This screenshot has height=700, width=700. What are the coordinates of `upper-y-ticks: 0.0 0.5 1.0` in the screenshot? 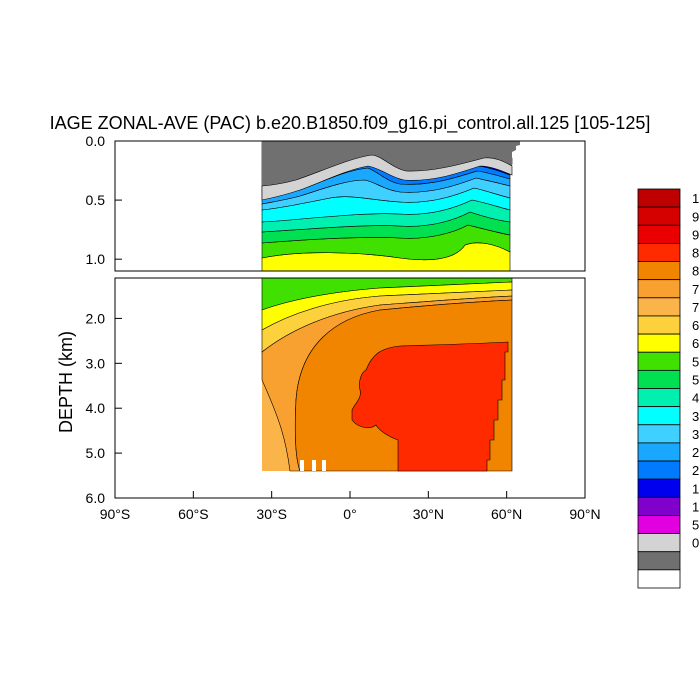 It's located at (104, 200).